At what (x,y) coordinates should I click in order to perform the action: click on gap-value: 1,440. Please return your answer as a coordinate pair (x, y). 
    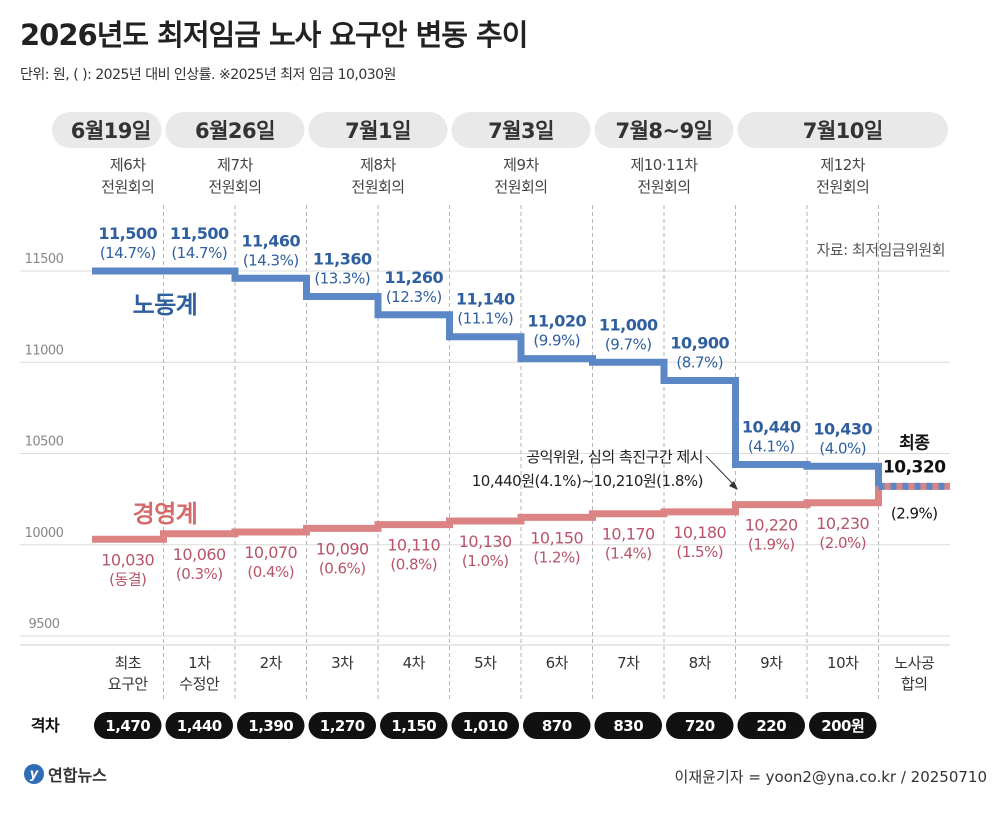
    Looking at the image, I should click on (199, 726).